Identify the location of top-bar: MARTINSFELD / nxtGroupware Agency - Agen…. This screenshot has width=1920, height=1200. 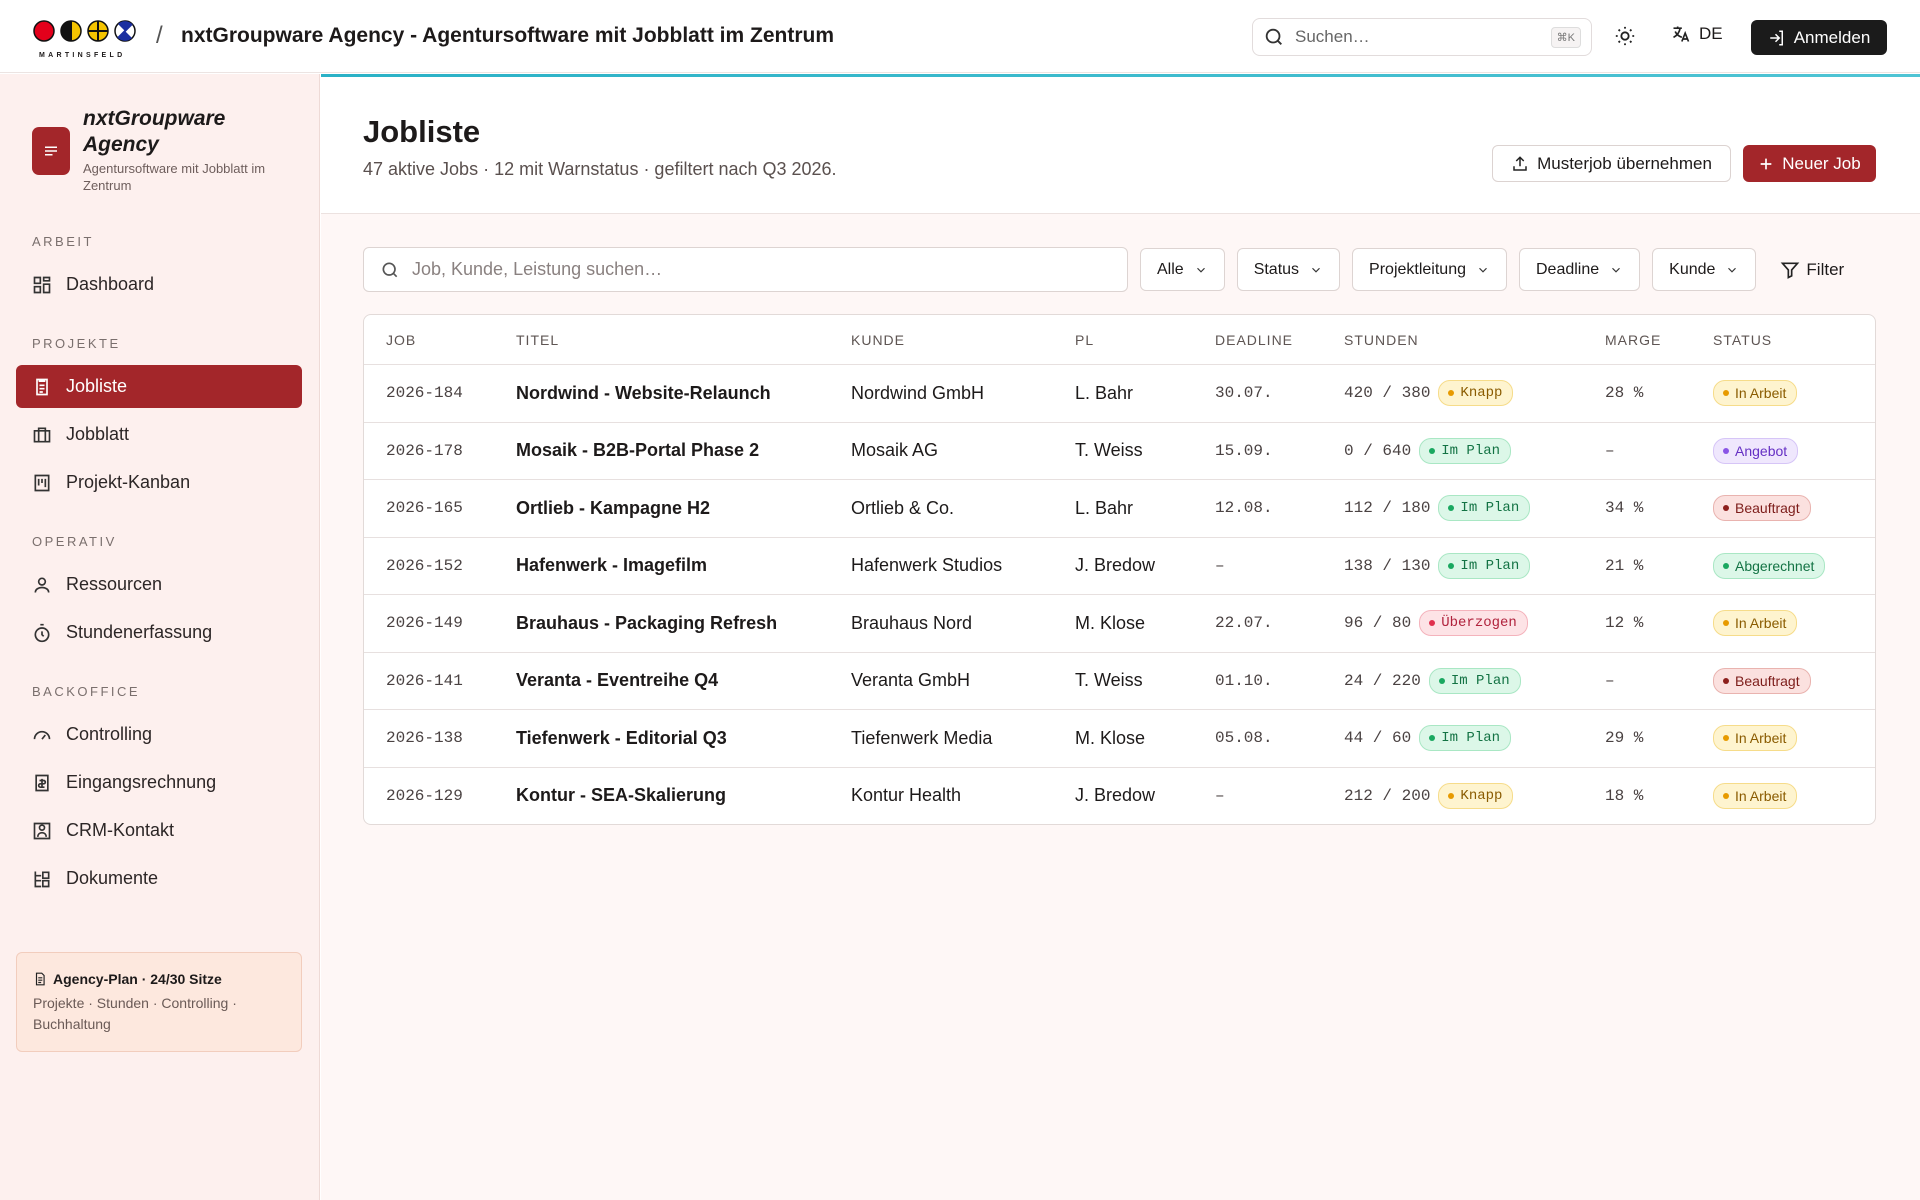
(960, 36).